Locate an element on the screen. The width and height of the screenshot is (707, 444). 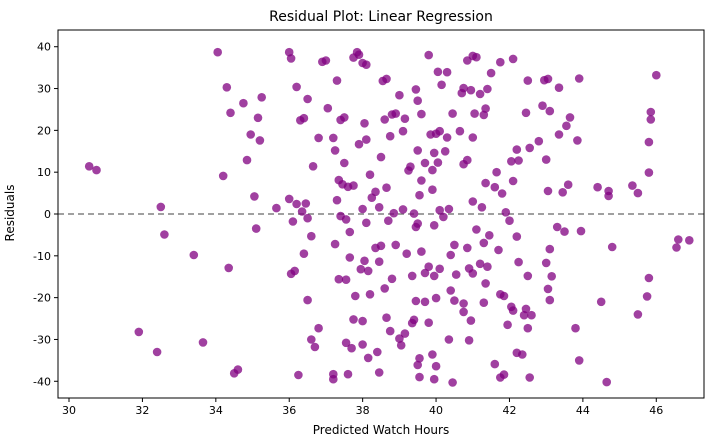
y-axis-label: Residuals is located at coordinates (10, 213).